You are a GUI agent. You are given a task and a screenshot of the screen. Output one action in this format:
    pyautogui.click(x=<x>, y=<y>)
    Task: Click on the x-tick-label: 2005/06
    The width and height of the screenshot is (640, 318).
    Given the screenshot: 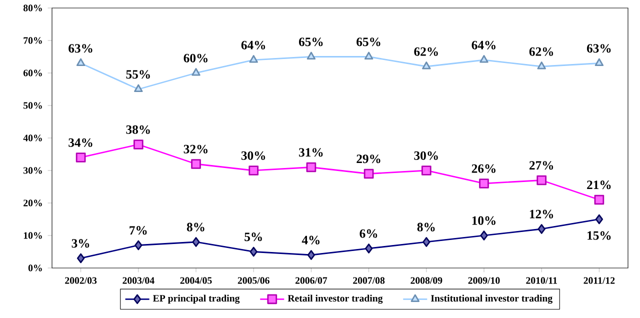 What is the action you would take?
    pyautogui.click(x=254, y=280)
    